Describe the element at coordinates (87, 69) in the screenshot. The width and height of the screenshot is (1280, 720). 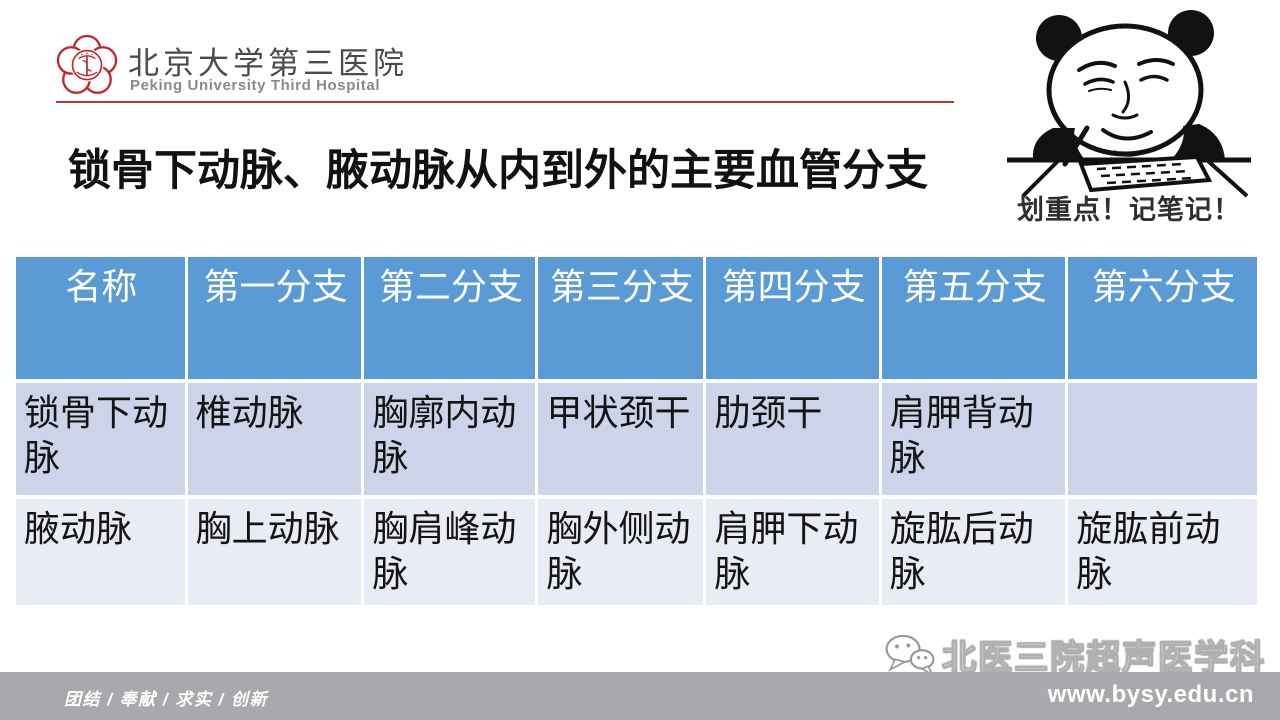
I see `hospital-emblem-icon` at that location.